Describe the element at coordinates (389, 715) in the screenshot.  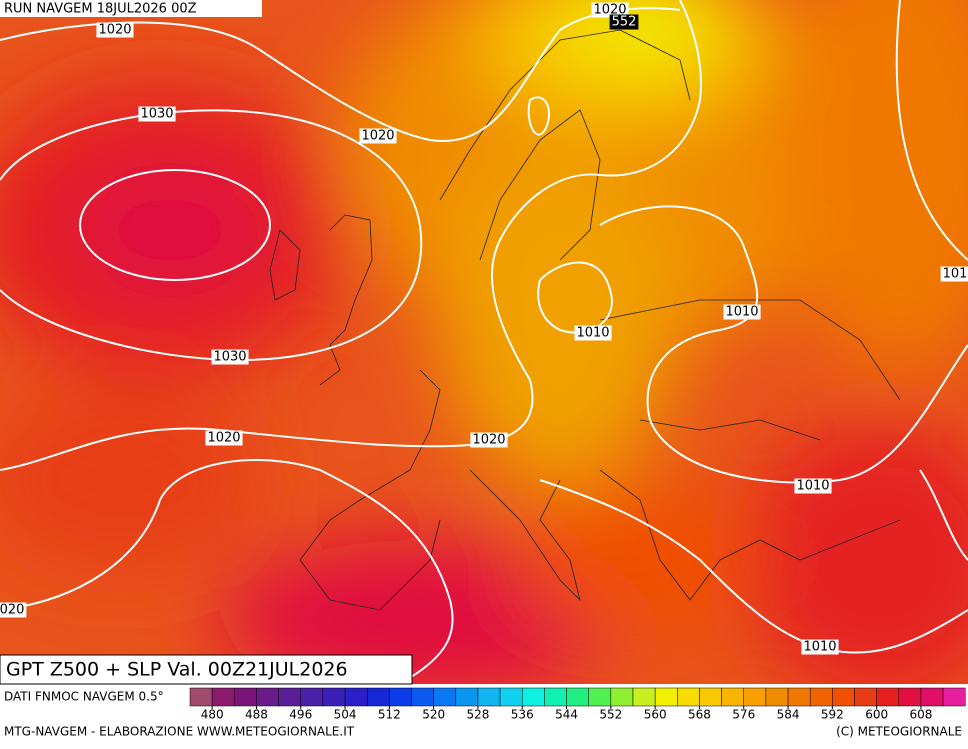
I see `legend-tick-label: 512` at that location.